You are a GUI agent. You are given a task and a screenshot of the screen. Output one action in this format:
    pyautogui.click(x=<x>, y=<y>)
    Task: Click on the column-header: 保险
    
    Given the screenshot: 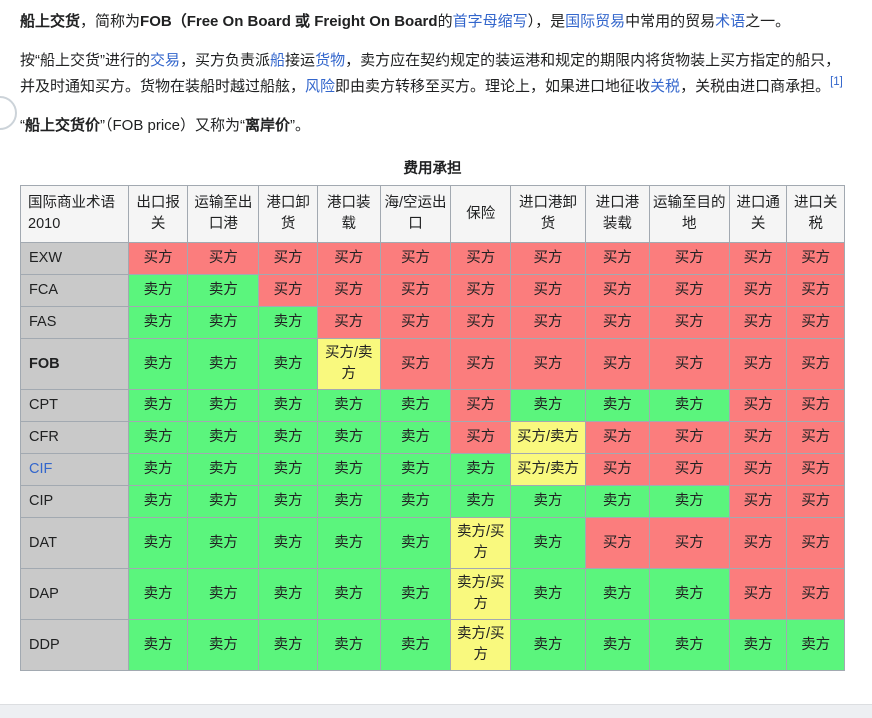 What is the action you would take?
    pyautogui.click(x=481, y=214)
    